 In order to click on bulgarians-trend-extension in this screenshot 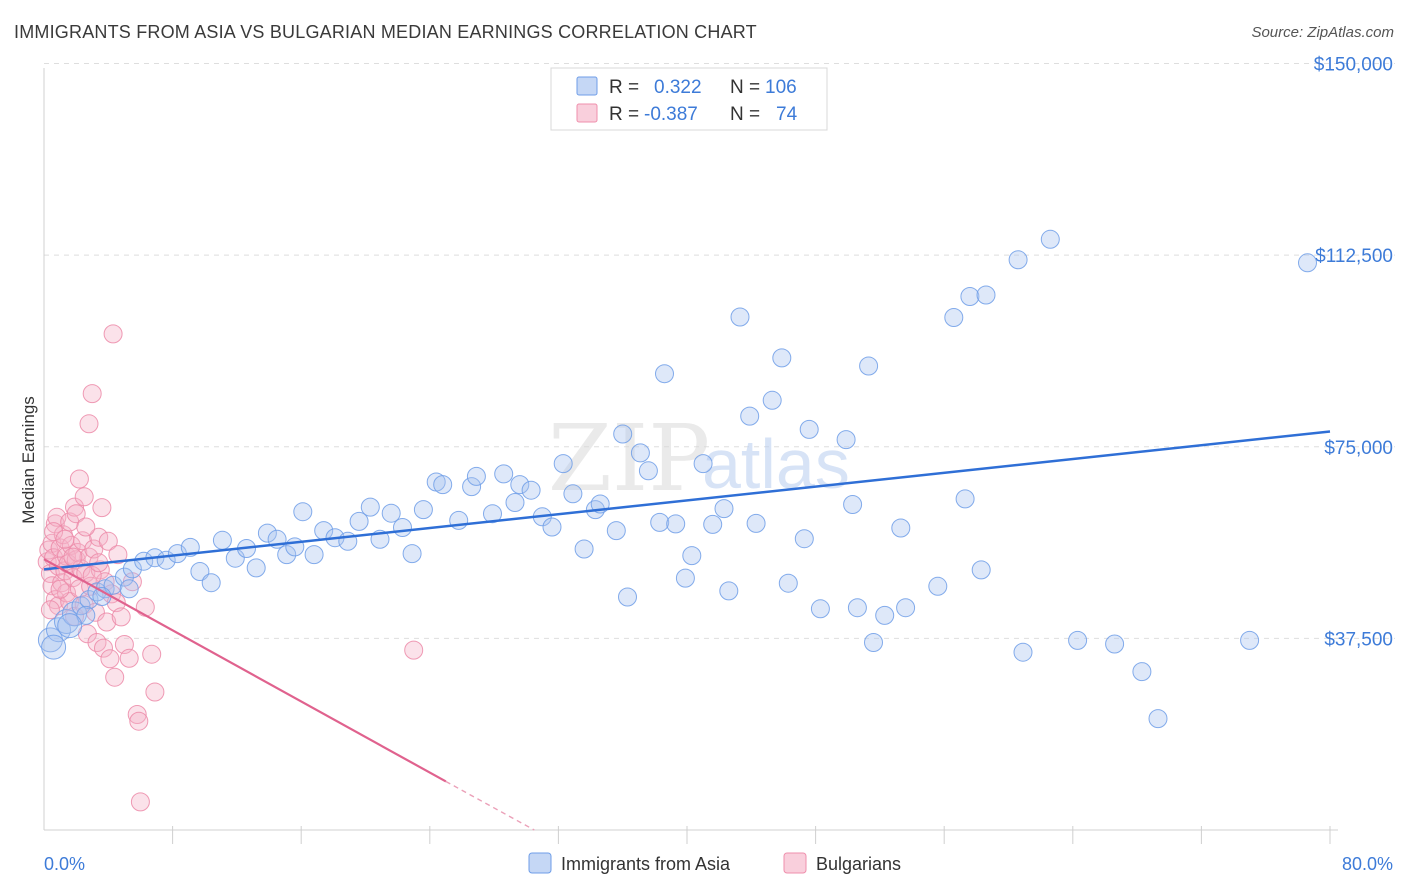, I will do `click(490, 805)`.